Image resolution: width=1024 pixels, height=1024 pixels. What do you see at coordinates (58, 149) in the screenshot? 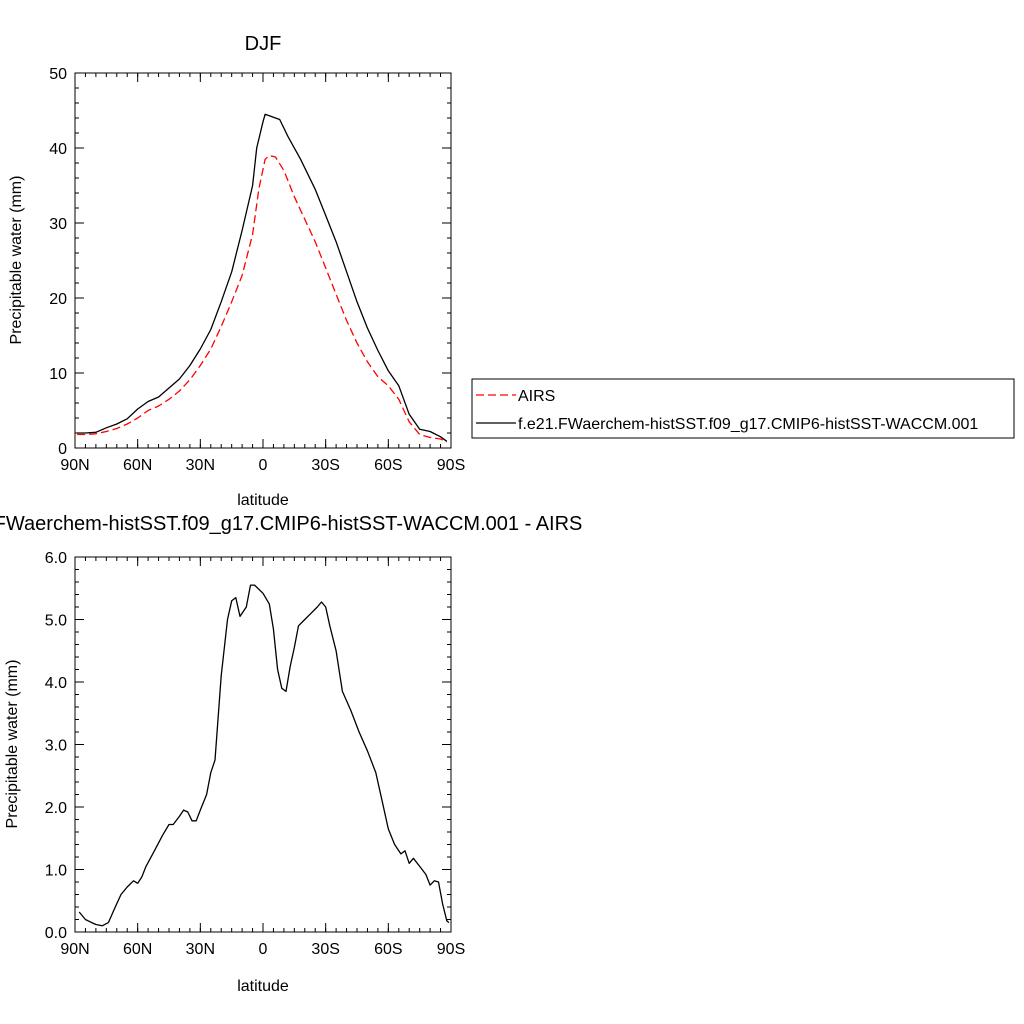
I see `y-tick-label: 40` at bounding box center [58, 149].